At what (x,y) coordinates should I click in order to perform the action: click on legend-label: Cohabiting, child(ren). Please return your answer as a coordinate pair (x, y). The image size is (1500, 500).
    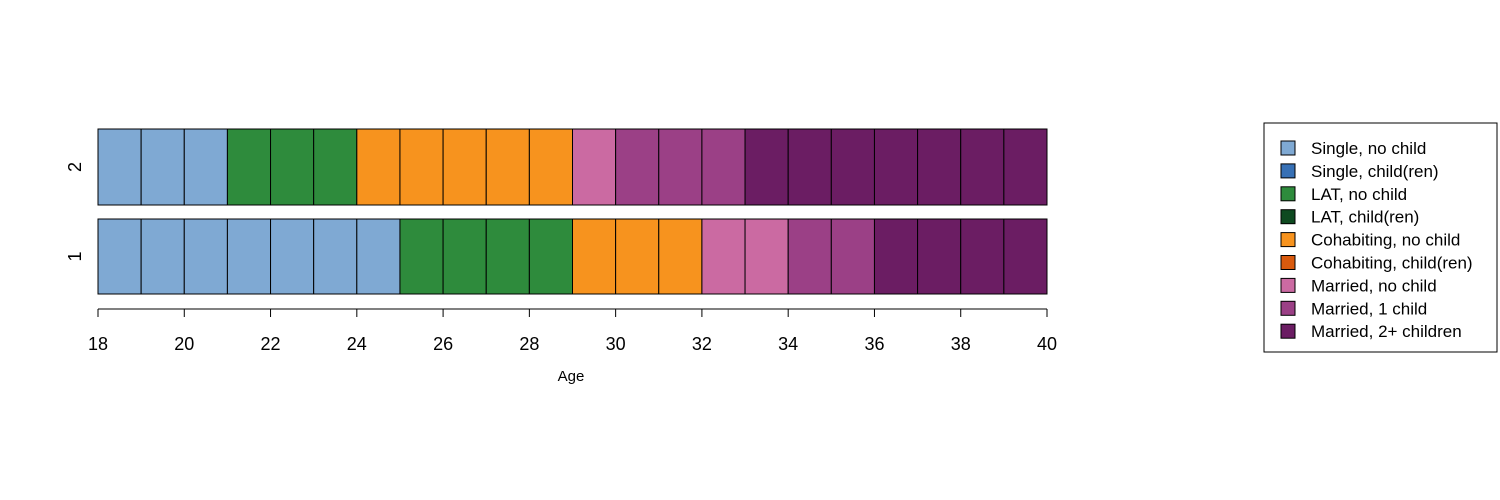
    Looking at the image, I should click on (1392, 263).